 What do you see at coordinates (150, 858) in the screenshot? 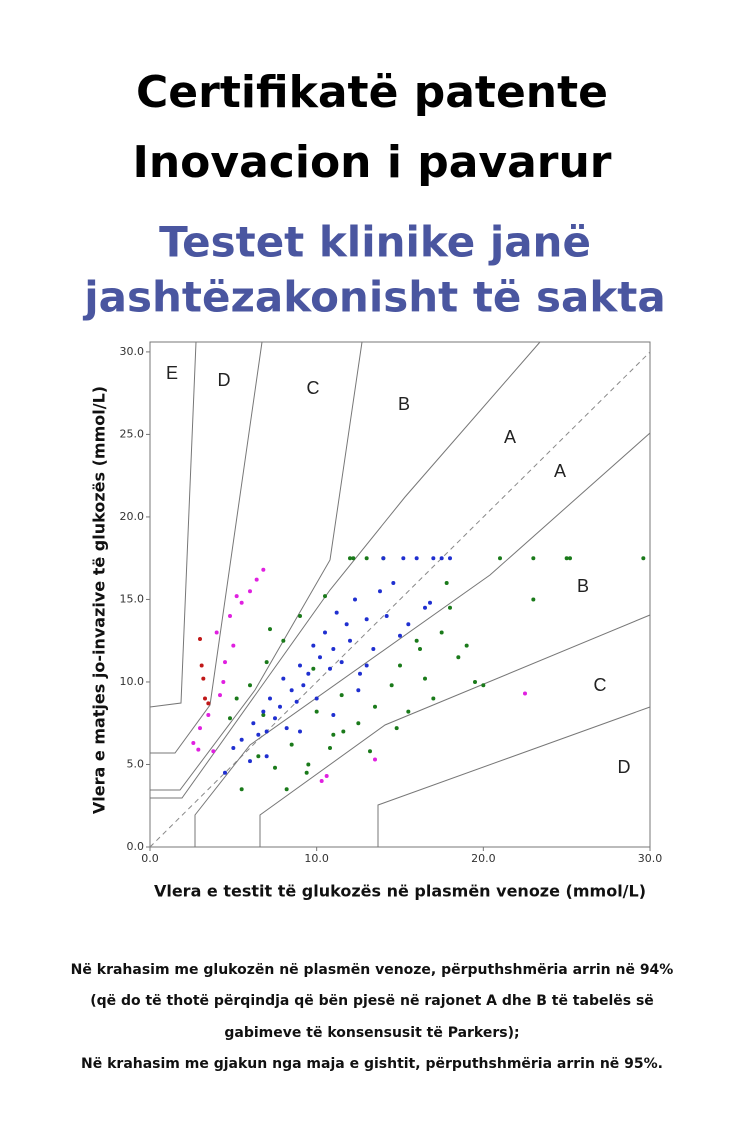
I see `x-tick-label: 0.0` at bounding box center [150, 858].